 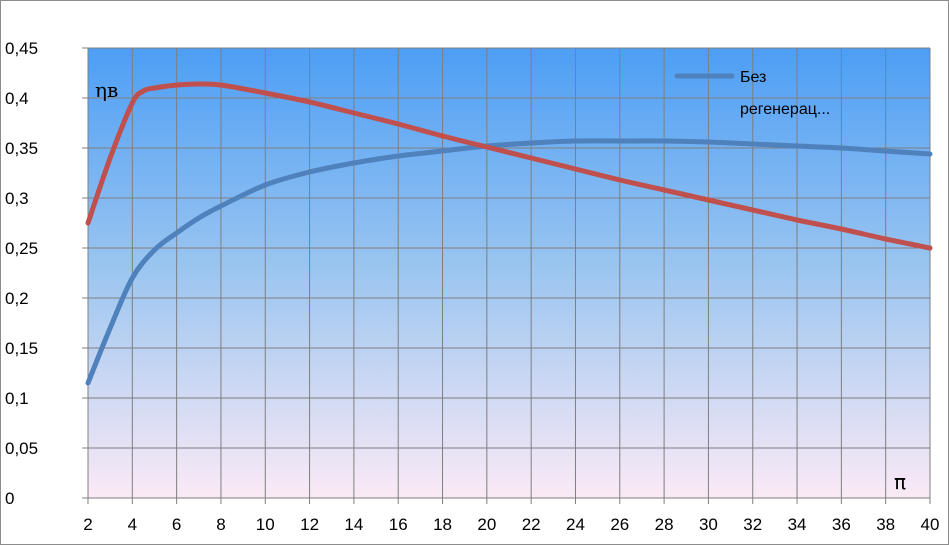 I want to click on y-tick-label: 0,2, so click(x=17, y=298).